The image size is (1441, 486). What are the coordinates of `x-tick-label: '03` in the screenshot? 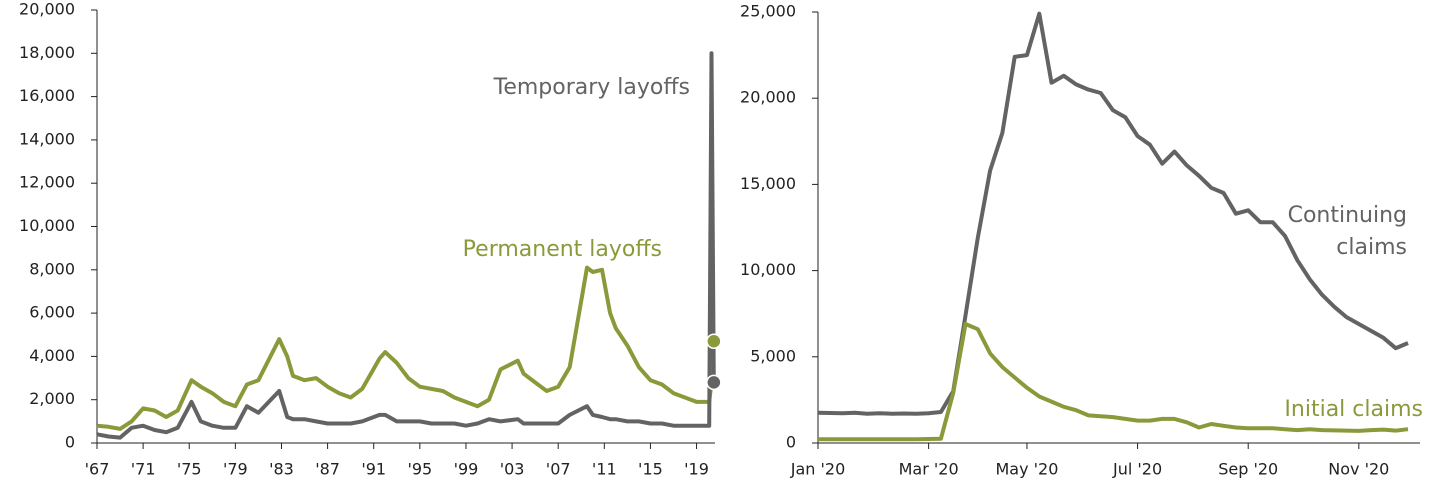 It's located at (512, 469).